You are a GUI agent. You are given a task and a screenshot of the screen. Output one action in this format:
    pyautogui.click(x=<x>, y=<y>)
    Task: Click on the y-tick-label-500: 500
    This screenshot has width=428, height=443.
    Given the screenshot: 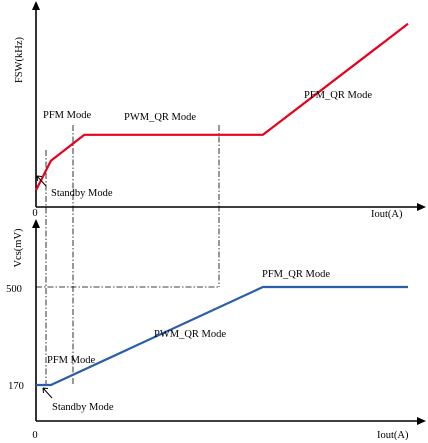 What is the action you would take?
    pyautogui.click(x=14, y=289)
    